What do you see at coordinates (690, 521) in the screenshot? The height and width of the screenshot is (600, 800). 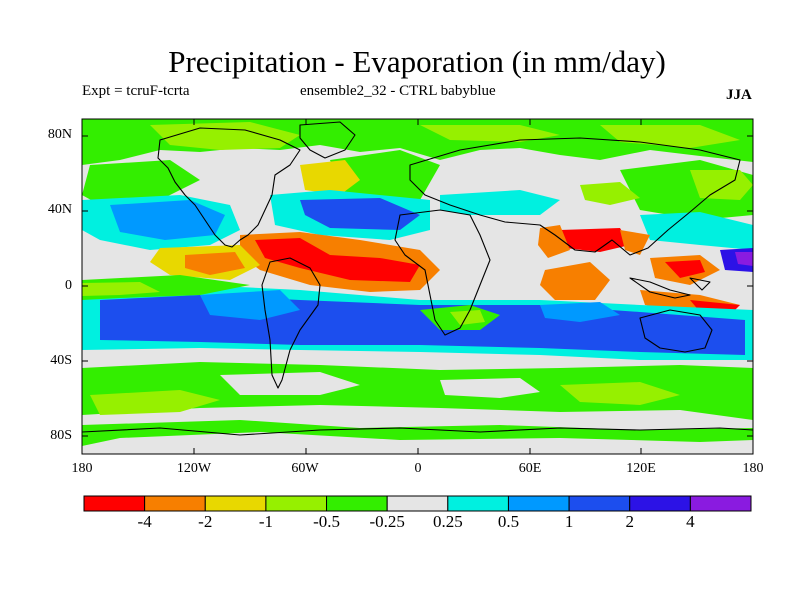 I see `colorbar-label: 4` at bounding box center [690, 521].